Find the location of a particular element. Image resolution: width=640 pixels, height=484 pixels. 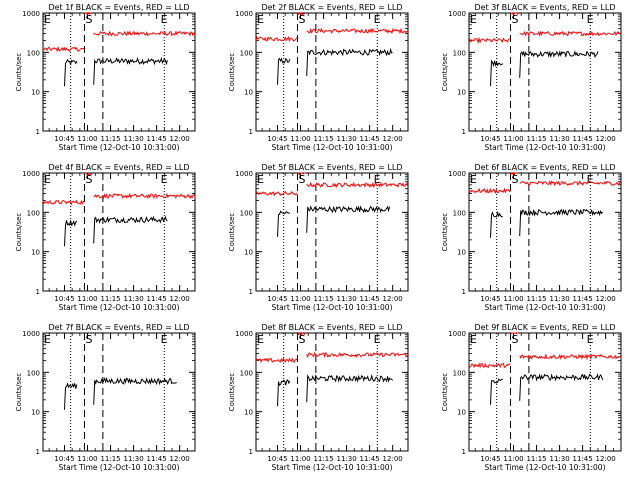

chart-title: Det 1f BLACK = Events, RED = LLD is located at coordinates (118, 7).